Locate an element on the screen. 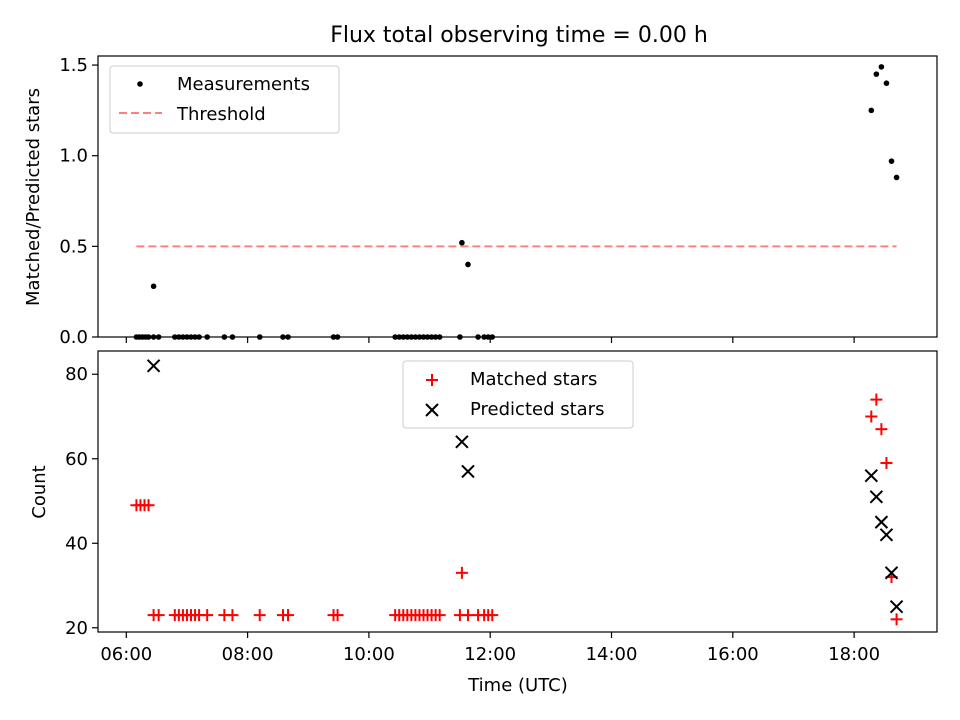  top-x-ticks is located at coordinates (490, 340).